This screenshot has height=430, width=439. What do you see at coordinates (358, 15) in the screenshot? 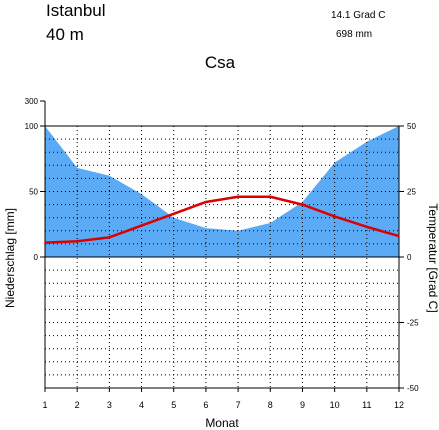
I see `mean-temperature: 14.1 Grad C` at bounding box center [358, 15].